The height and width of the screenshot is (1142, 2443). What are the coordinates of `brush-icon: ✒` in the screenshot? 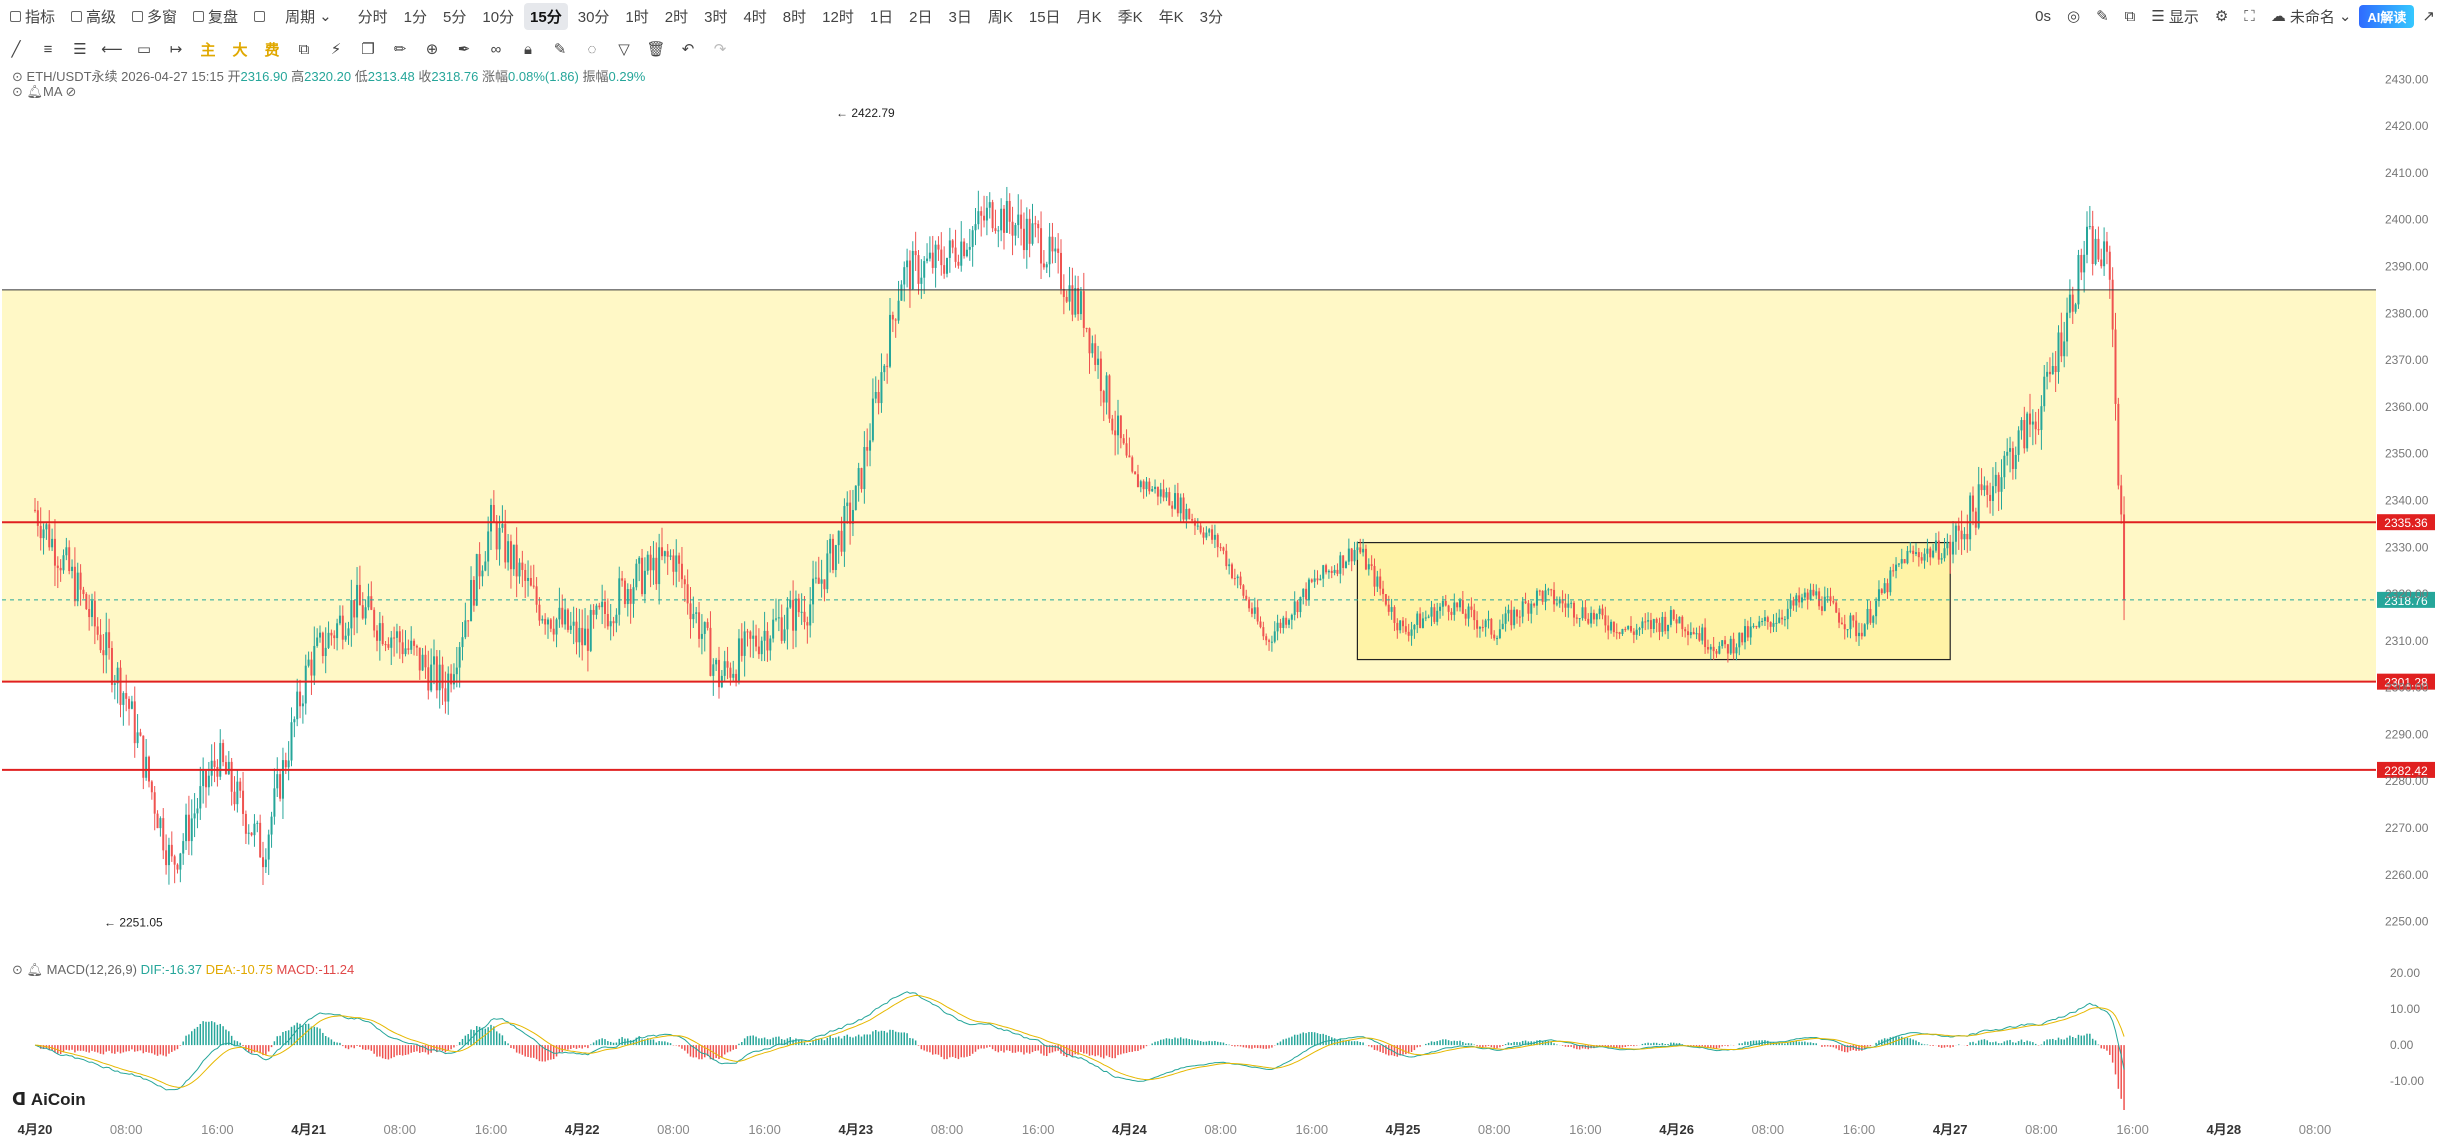 It's located at (464, 49).